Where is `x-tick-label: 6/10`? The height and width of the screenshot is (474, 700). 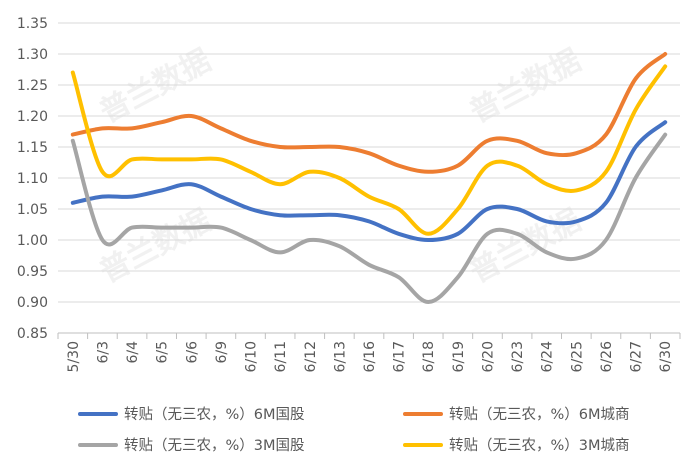 x-tick-label: 6/10 is located at coordinates (252, 356).